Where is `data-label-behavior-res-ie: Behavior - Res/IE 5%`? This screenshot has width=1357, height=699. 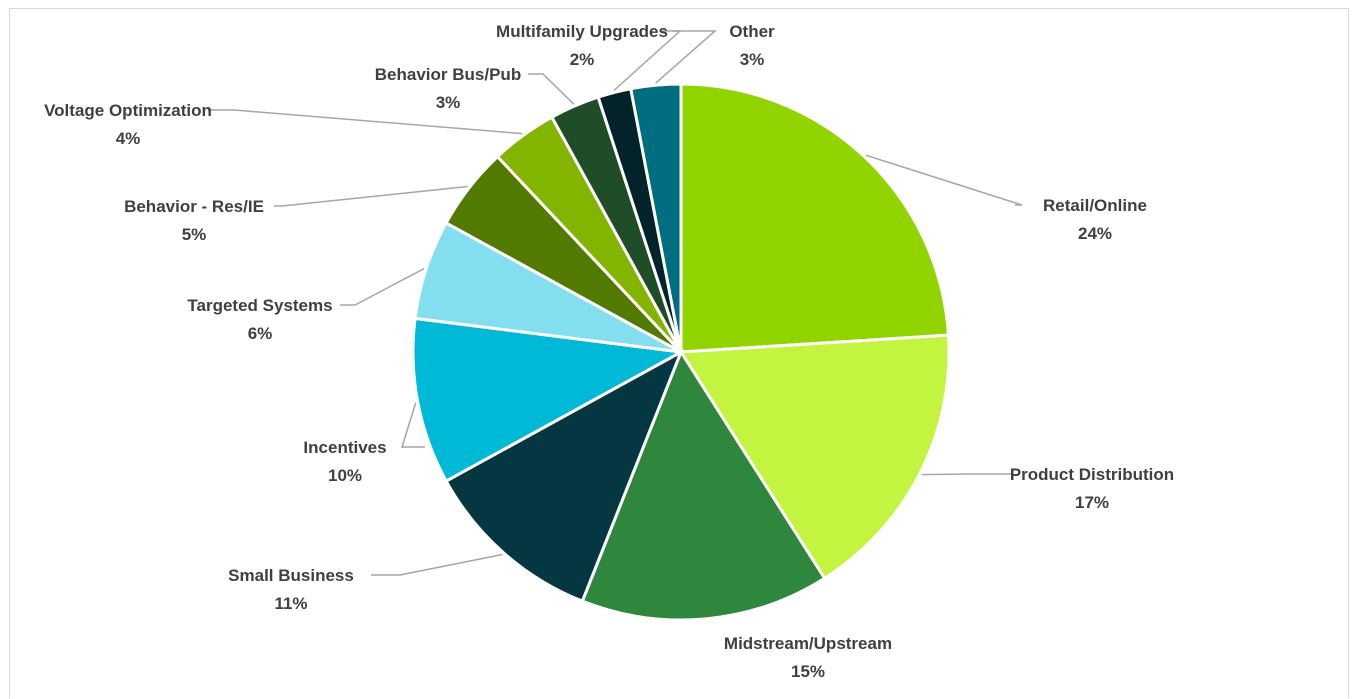
data-label-behavior-res-ie: Behavior - Res/IE 5% is located at coordinates (194, 220).